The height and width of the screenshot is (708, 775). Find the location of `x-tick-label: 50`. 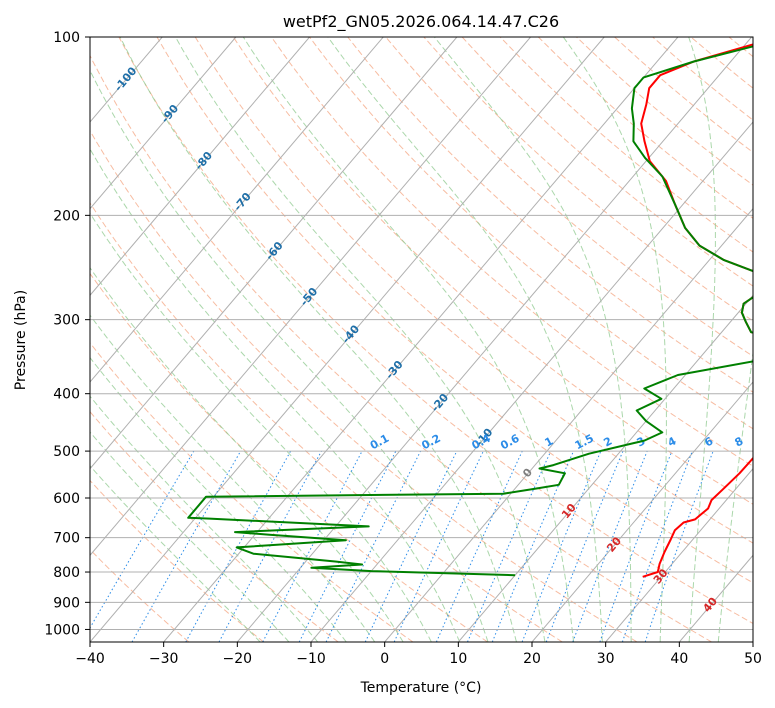

x-tick-label: 50 is located at coordinates (753, 659).